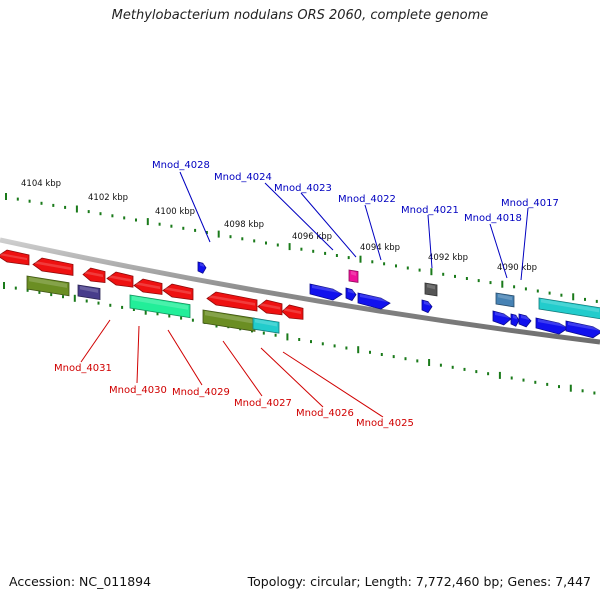  What do you see at coordinates (530, 203) in the screenshot?
I see `gene-label-upper: Mnod_4017` at bounding box center [530, 203].